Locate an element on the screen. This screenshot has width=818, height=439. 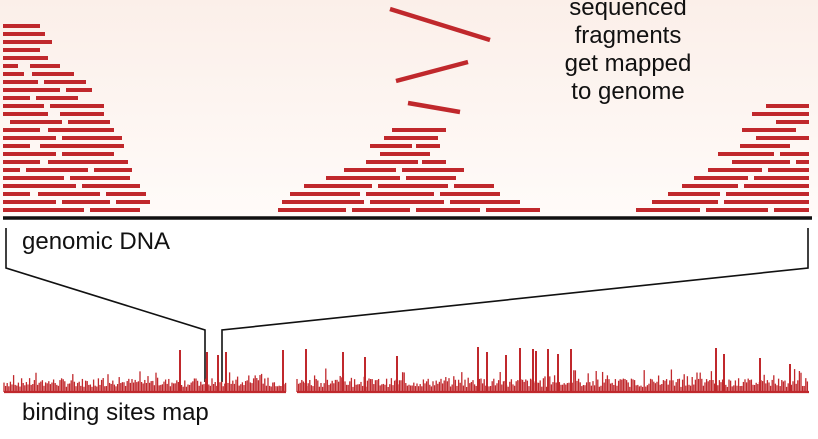
mapping-annotation: sequenced fragments get mapped to genome is located at coordinates (628, 53).